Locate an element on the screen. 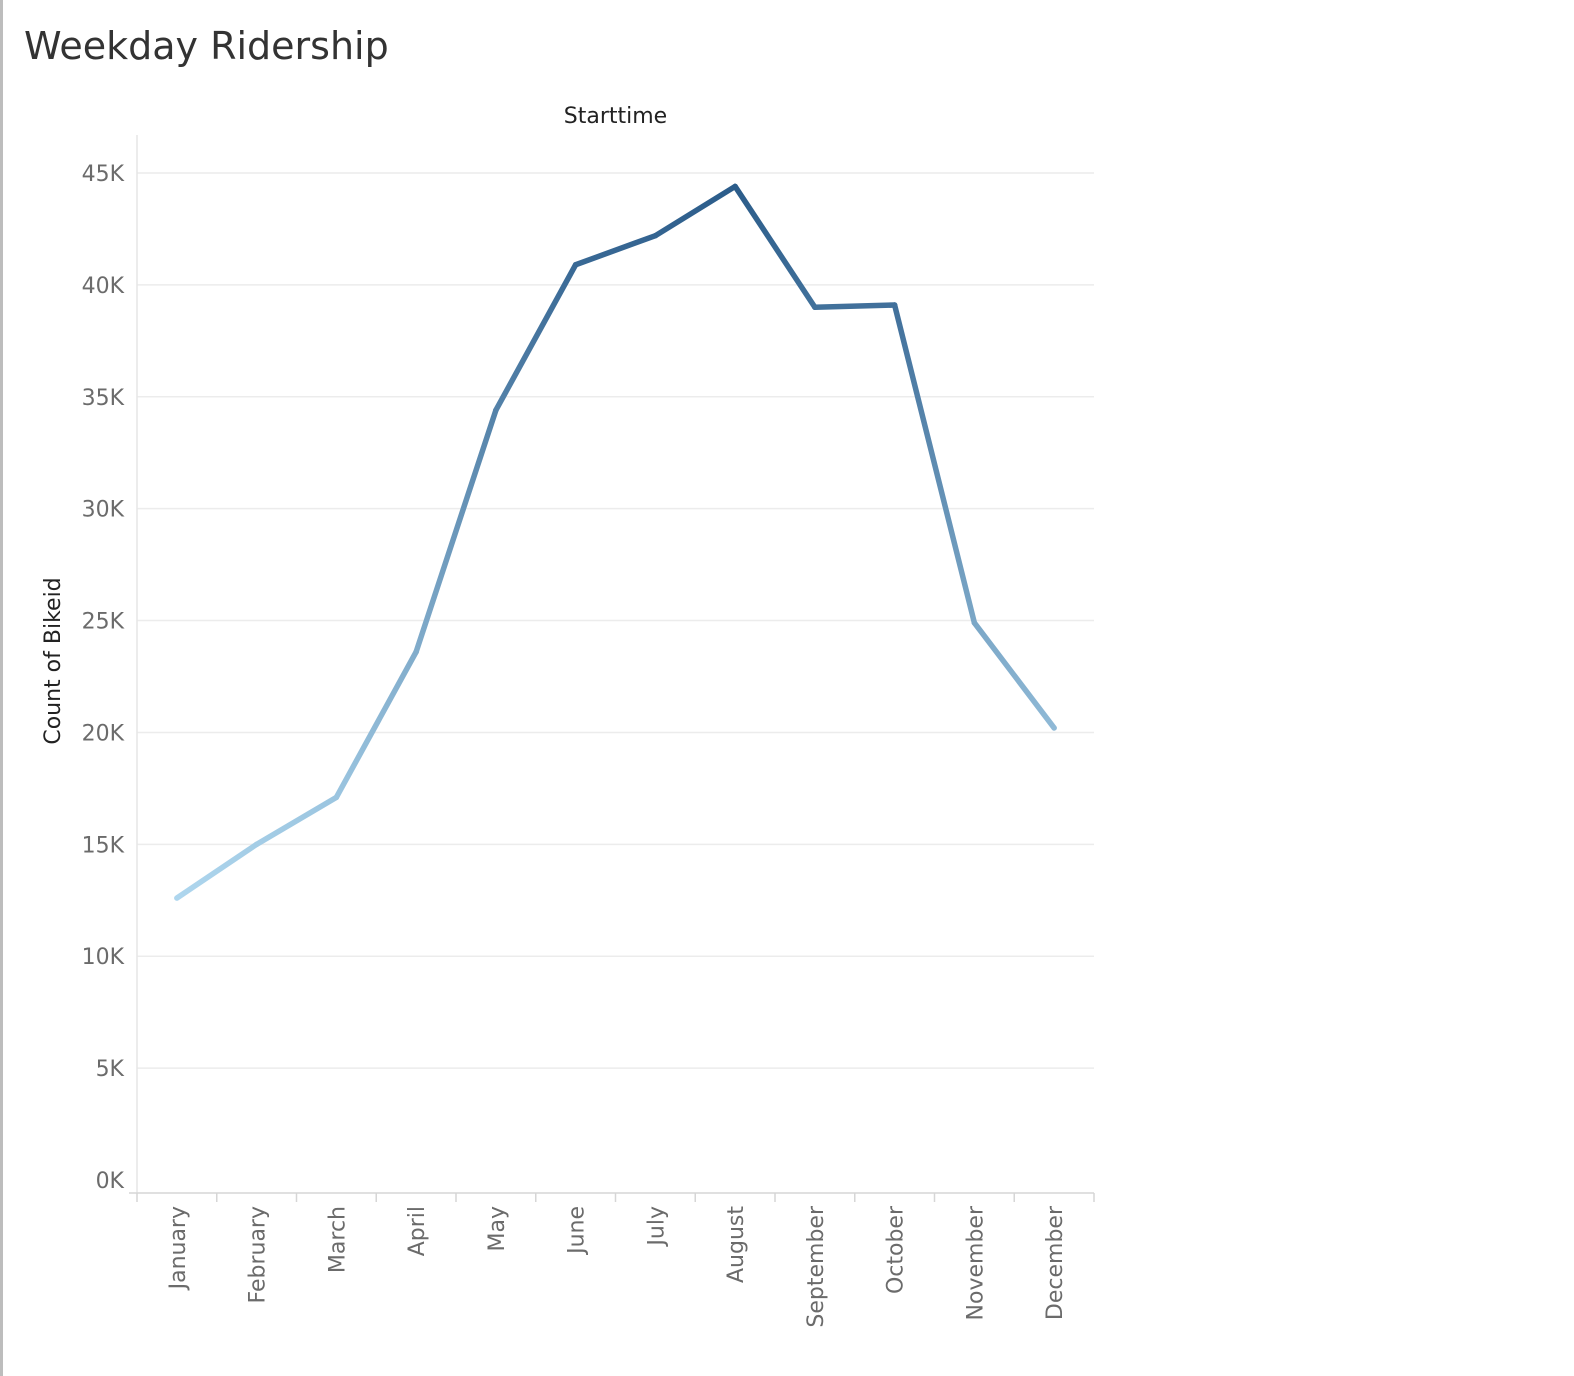  x-tick-label: November is located at coordinates (975, 1262).